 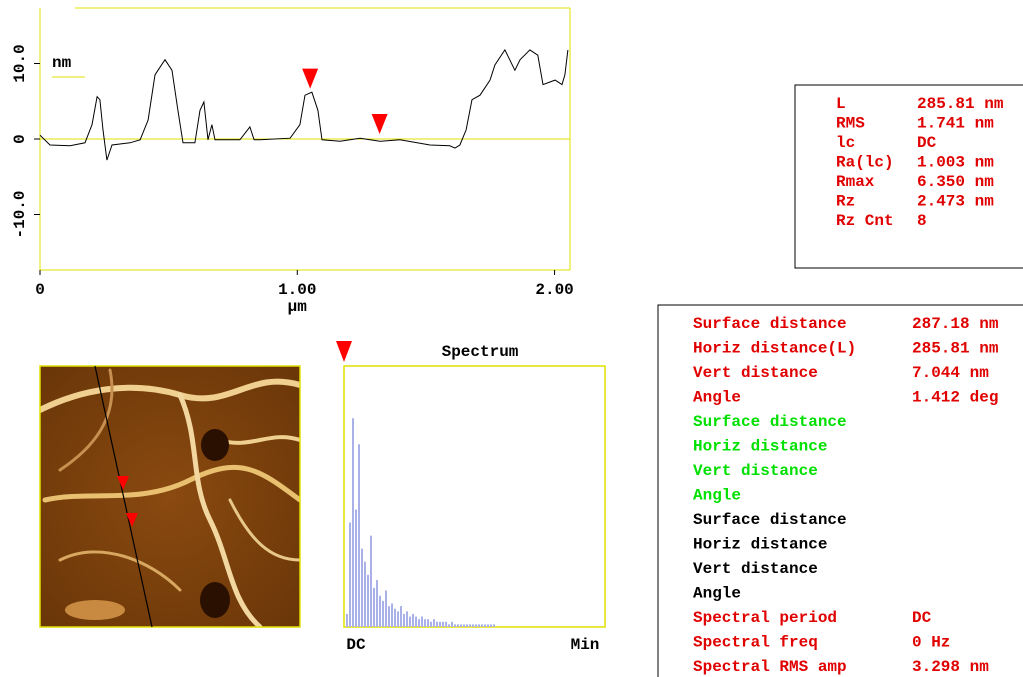 I want to click on x-tick-label: 2.00, so click(x=554, y=290).